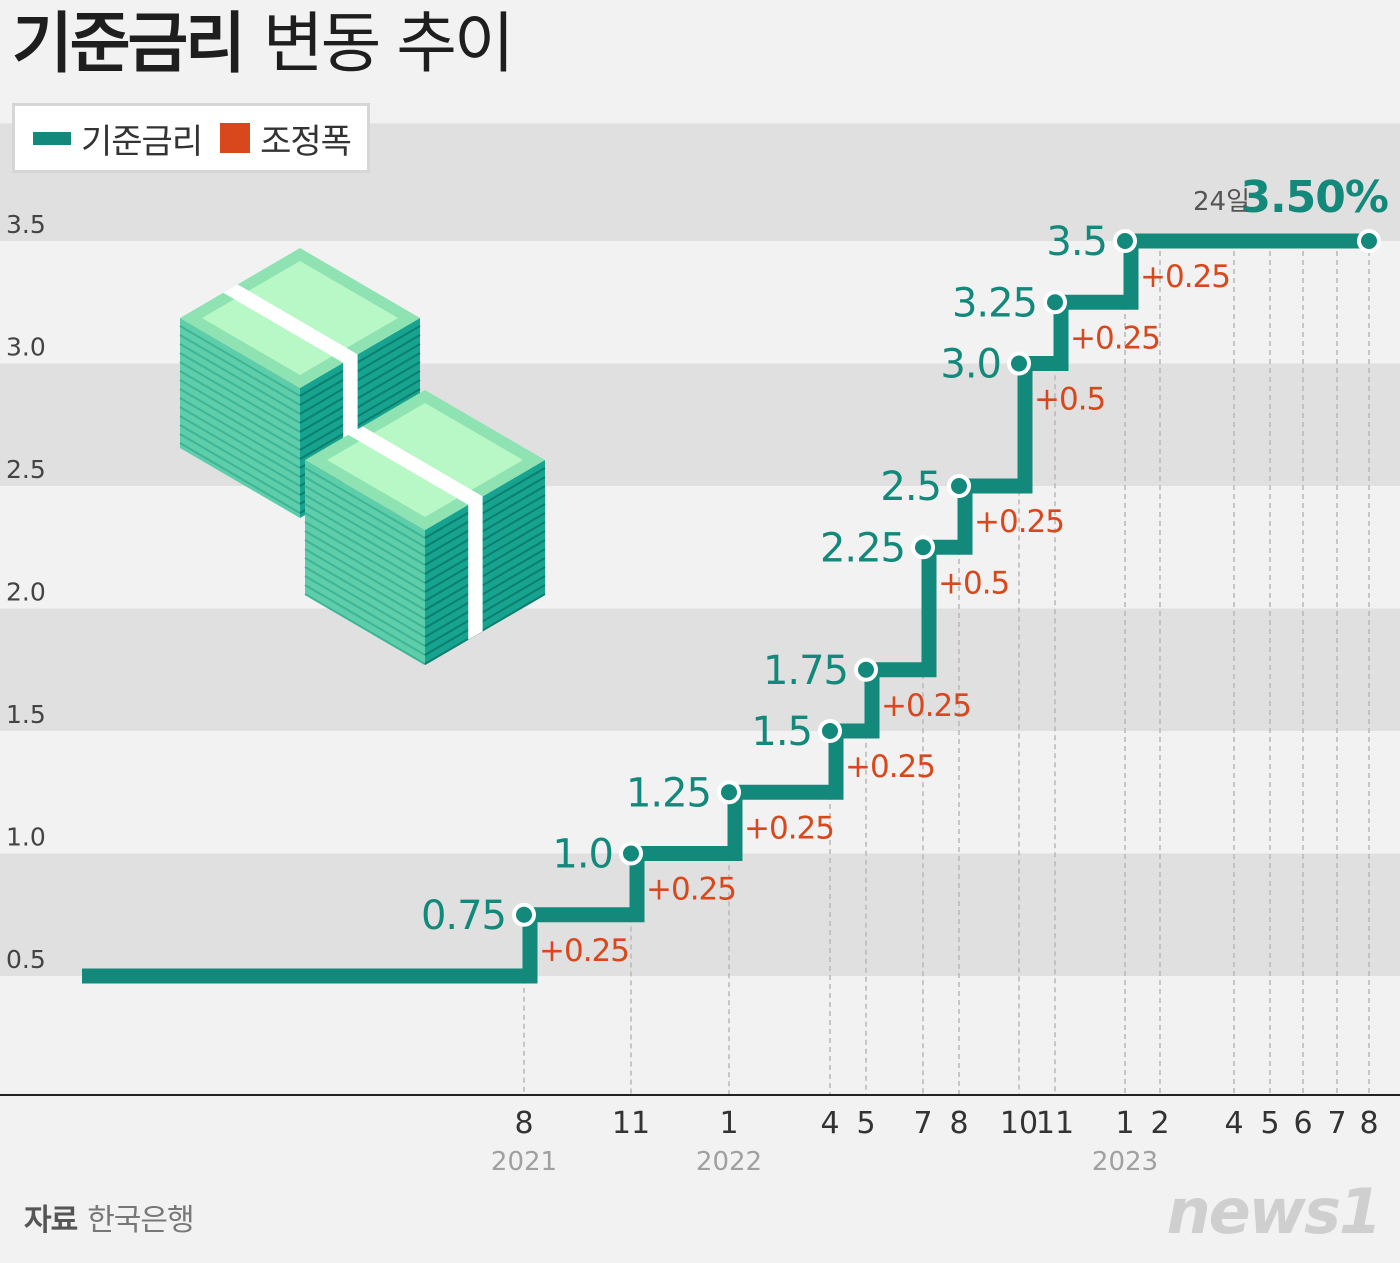 Image resolution: width=1400 pixels, height=1263 pixels. What do you see at coordinates (26, 347) in the screenshot?
I see `y-tick-label: 3.0` at bounding box center [26, 347].